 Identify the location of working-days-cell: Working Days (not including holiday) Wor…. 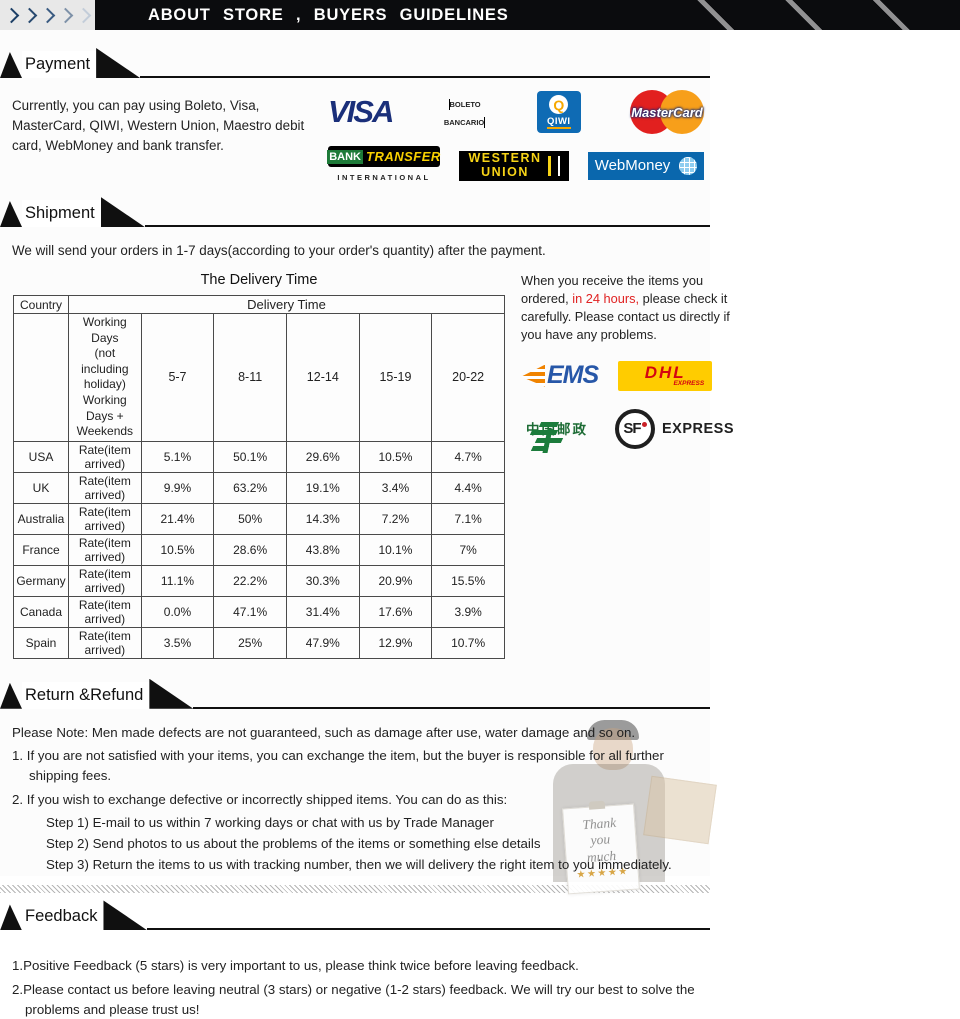
(105, 377).